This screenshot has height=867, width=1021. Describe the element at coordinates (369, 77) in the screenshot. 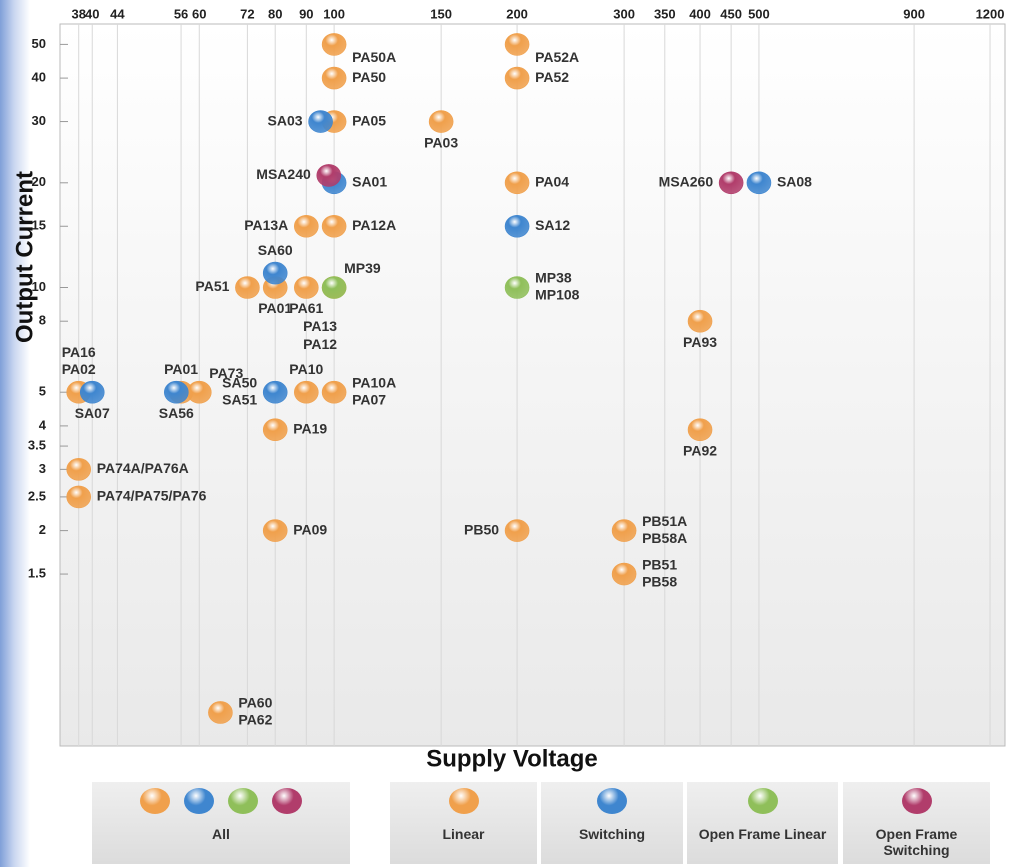

I see `point-label: PA50` at that location.